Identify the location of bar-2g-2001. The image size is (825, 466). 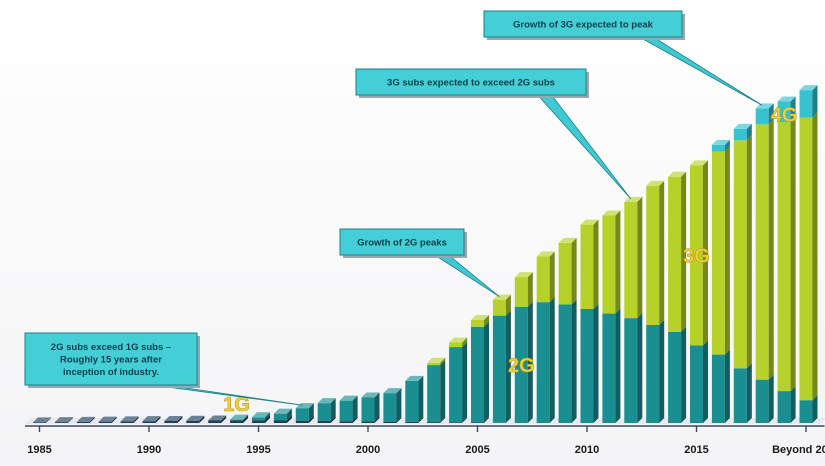
(390, 407).